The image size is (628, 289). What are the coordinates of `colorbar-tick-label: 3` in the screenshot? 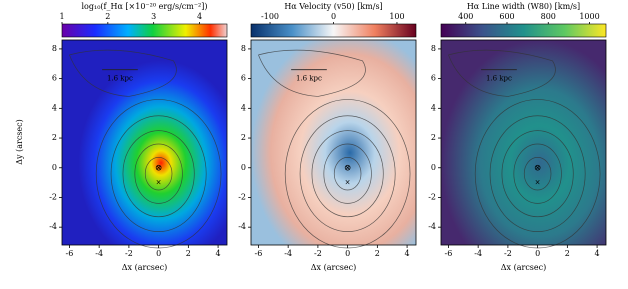 It's located at (153, 16).